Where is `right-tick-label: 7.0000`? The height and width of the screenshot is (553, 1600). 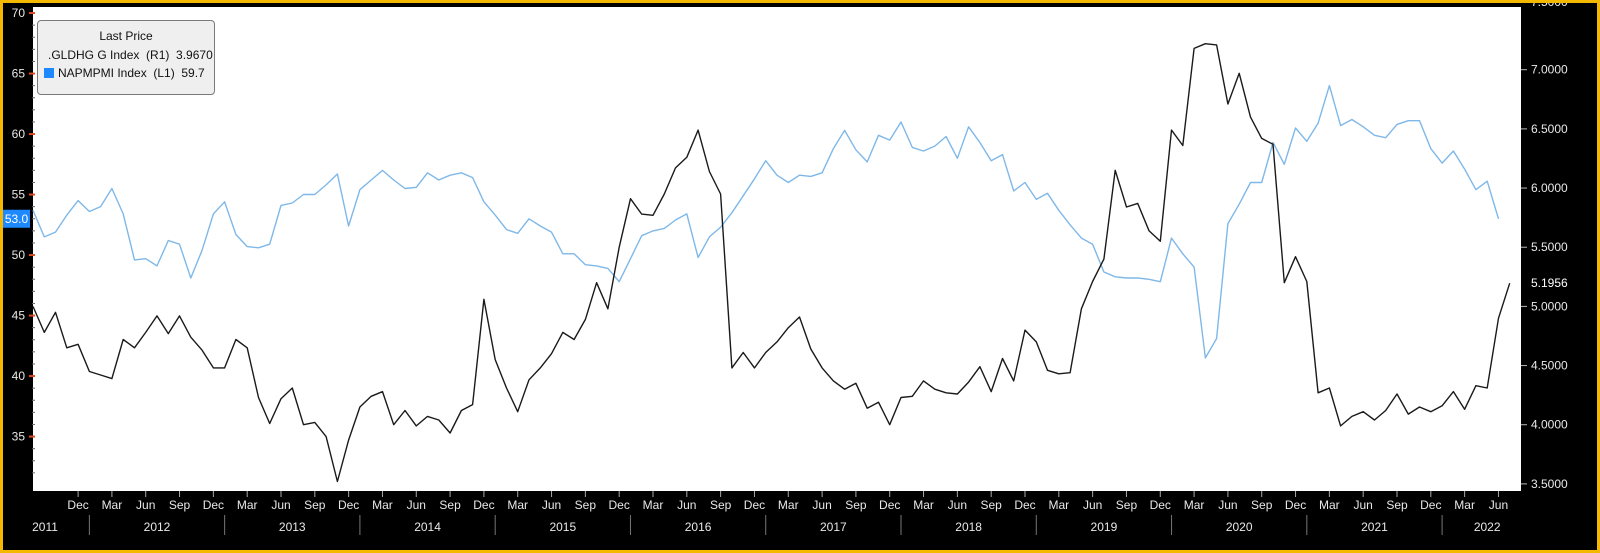
right-tick-label: 7.0000 is located at coordinates (1549, 70).